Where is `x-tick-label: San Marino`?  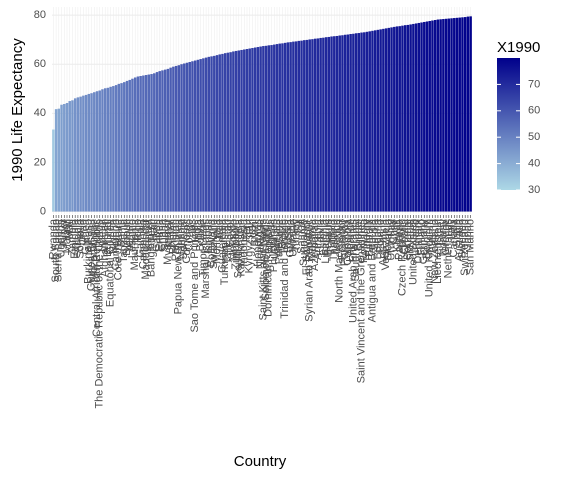 x-tick-label: San Marino is located at coordinates (471, 247).